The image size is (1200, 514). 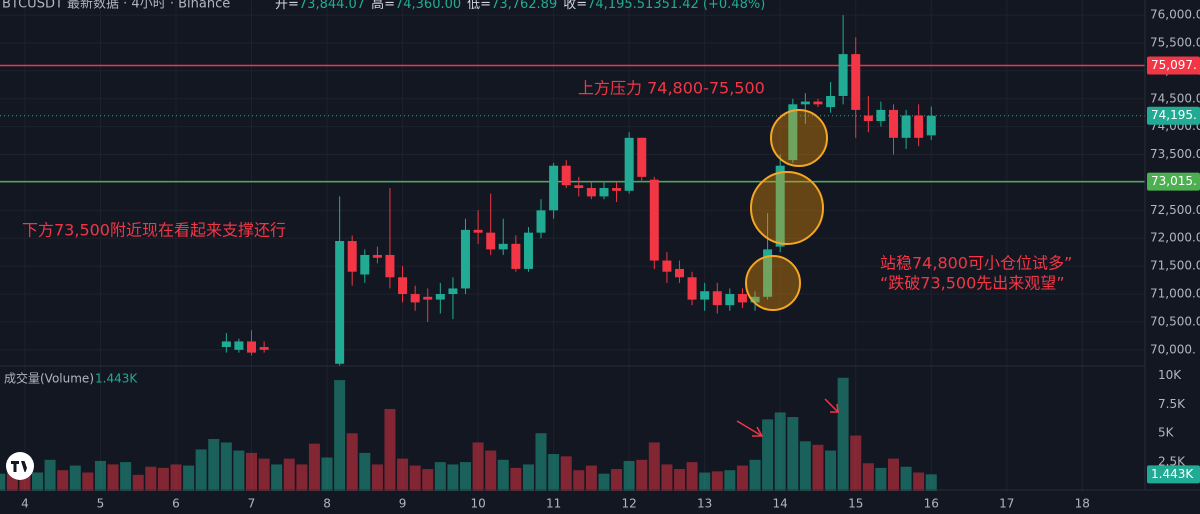 I want to click on logo, so click(x=20, y=466).